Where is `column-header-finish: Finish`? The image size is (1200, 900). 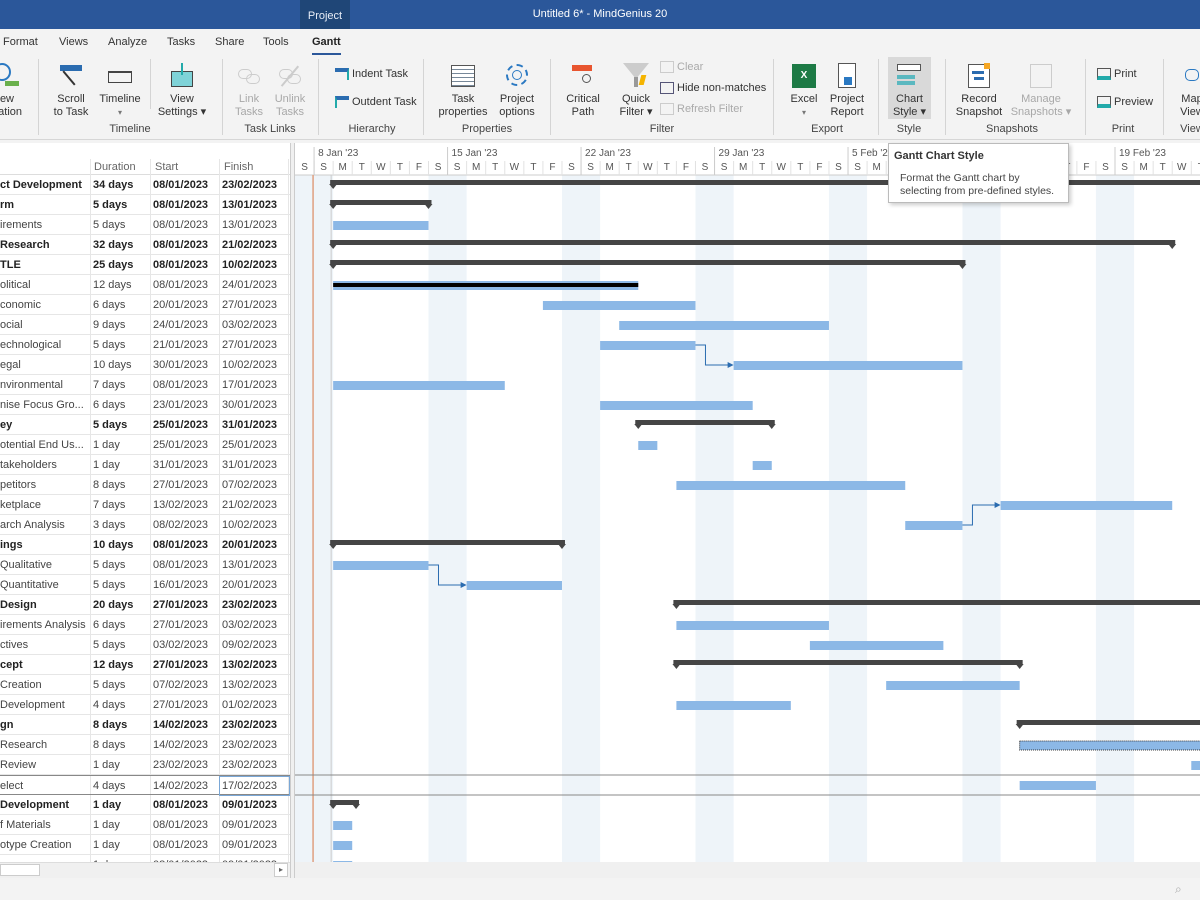 column-header-finish: Finish is located at coordinates (239, 167).